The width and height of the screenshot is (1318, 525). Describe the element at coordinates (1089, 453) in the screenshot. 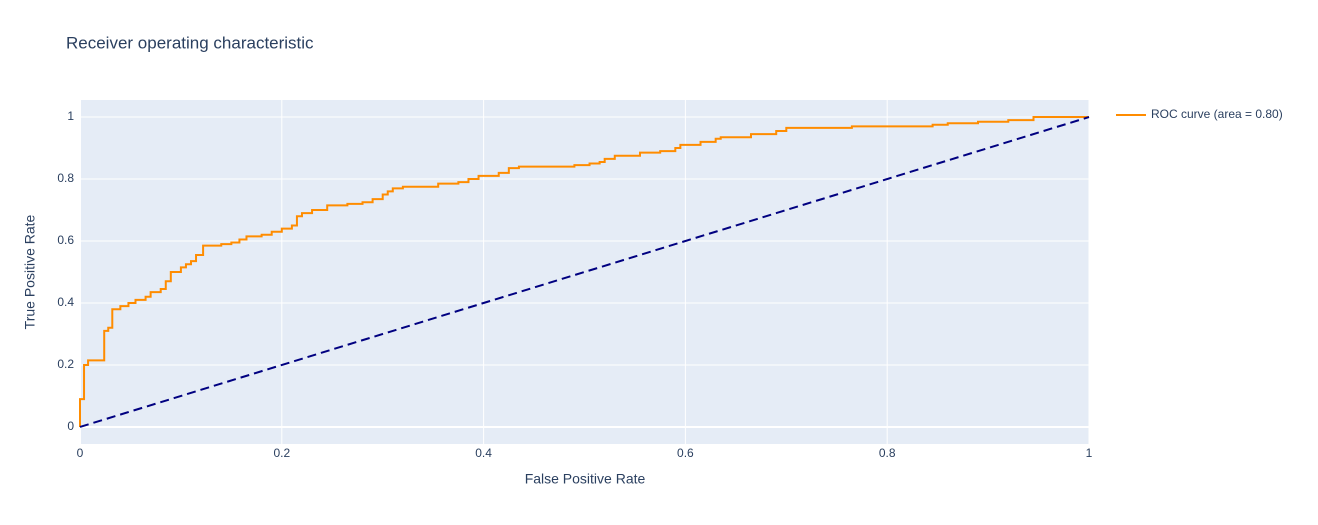

I see `x-tick-label: 1` at that location.